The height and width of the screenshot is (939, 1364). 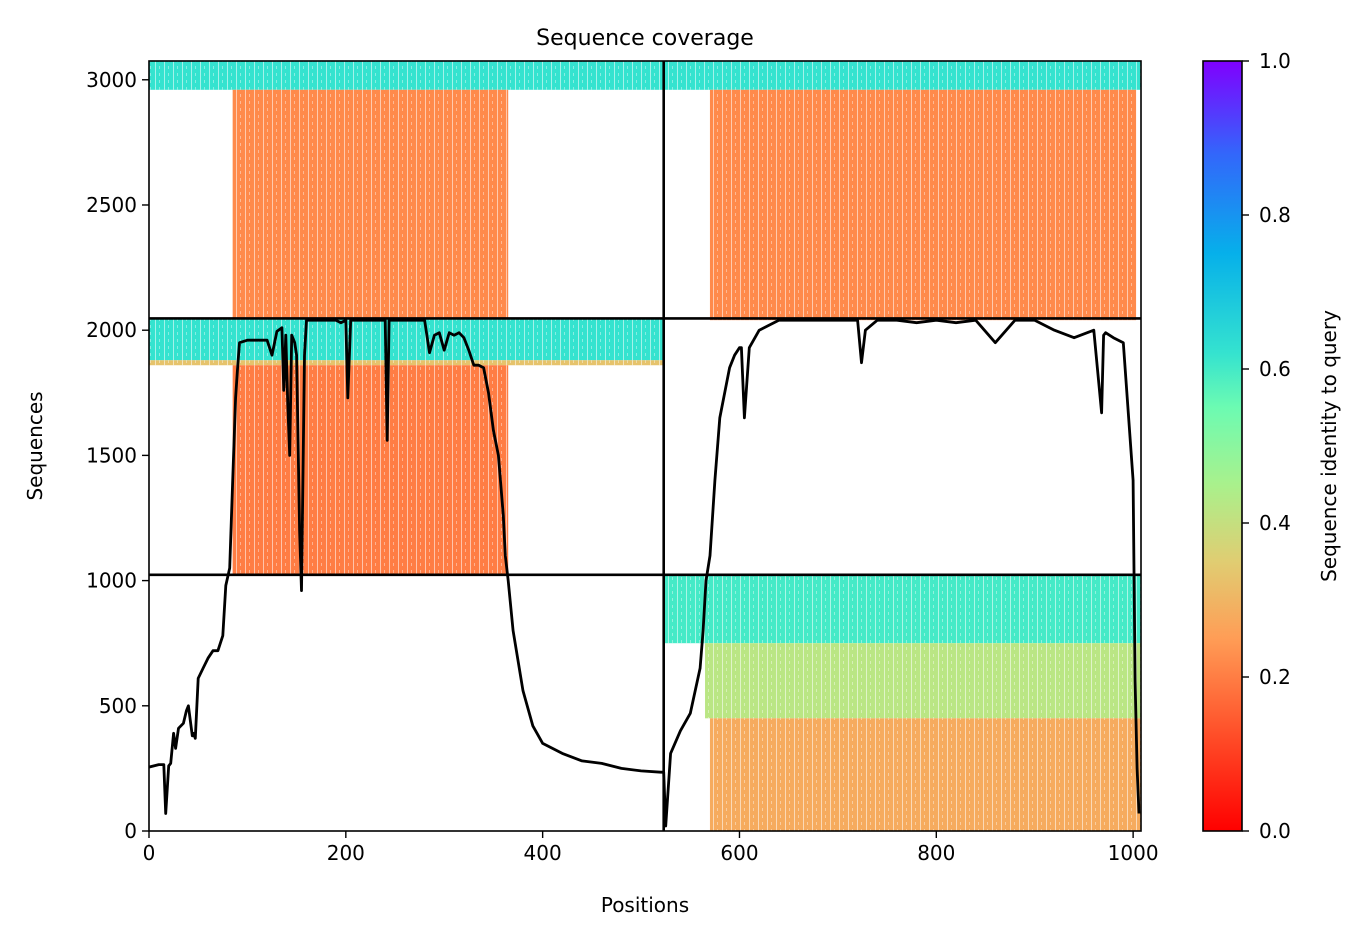 I want to click on colorbar-tick-label-3: 0.6, so click(x=1275, y=369).